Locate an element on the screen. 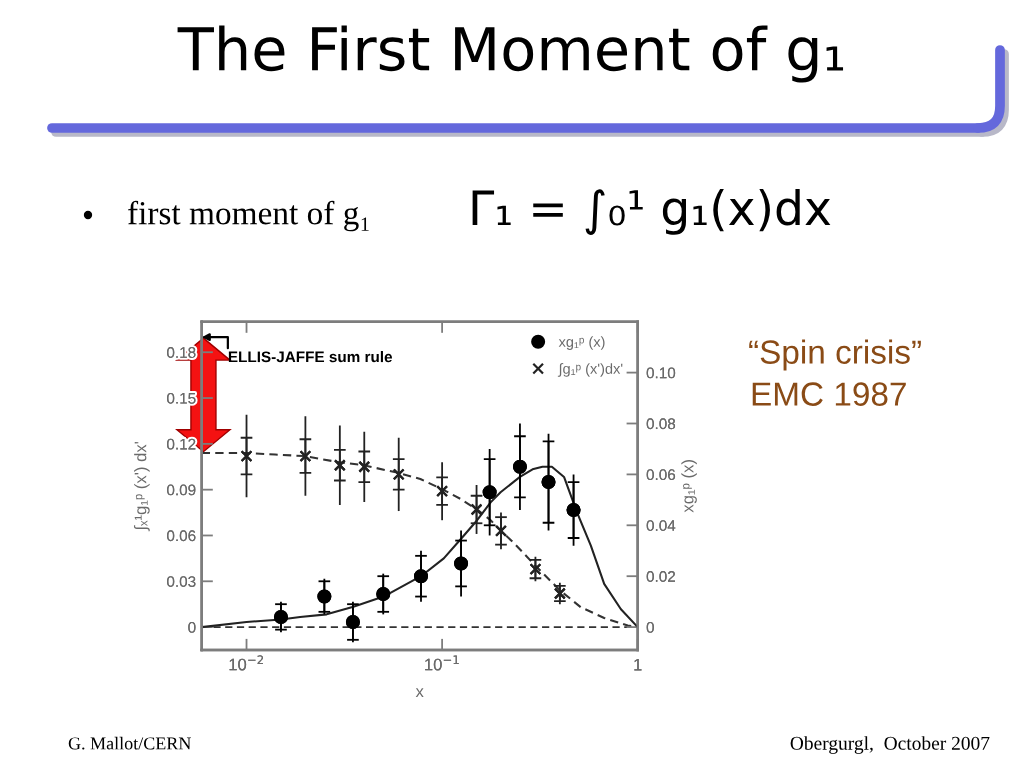 This screenshot has width=1024, height=768. legend-label: ∫g₁ᵖ (x')dx' is located at coordinates (590, 370).